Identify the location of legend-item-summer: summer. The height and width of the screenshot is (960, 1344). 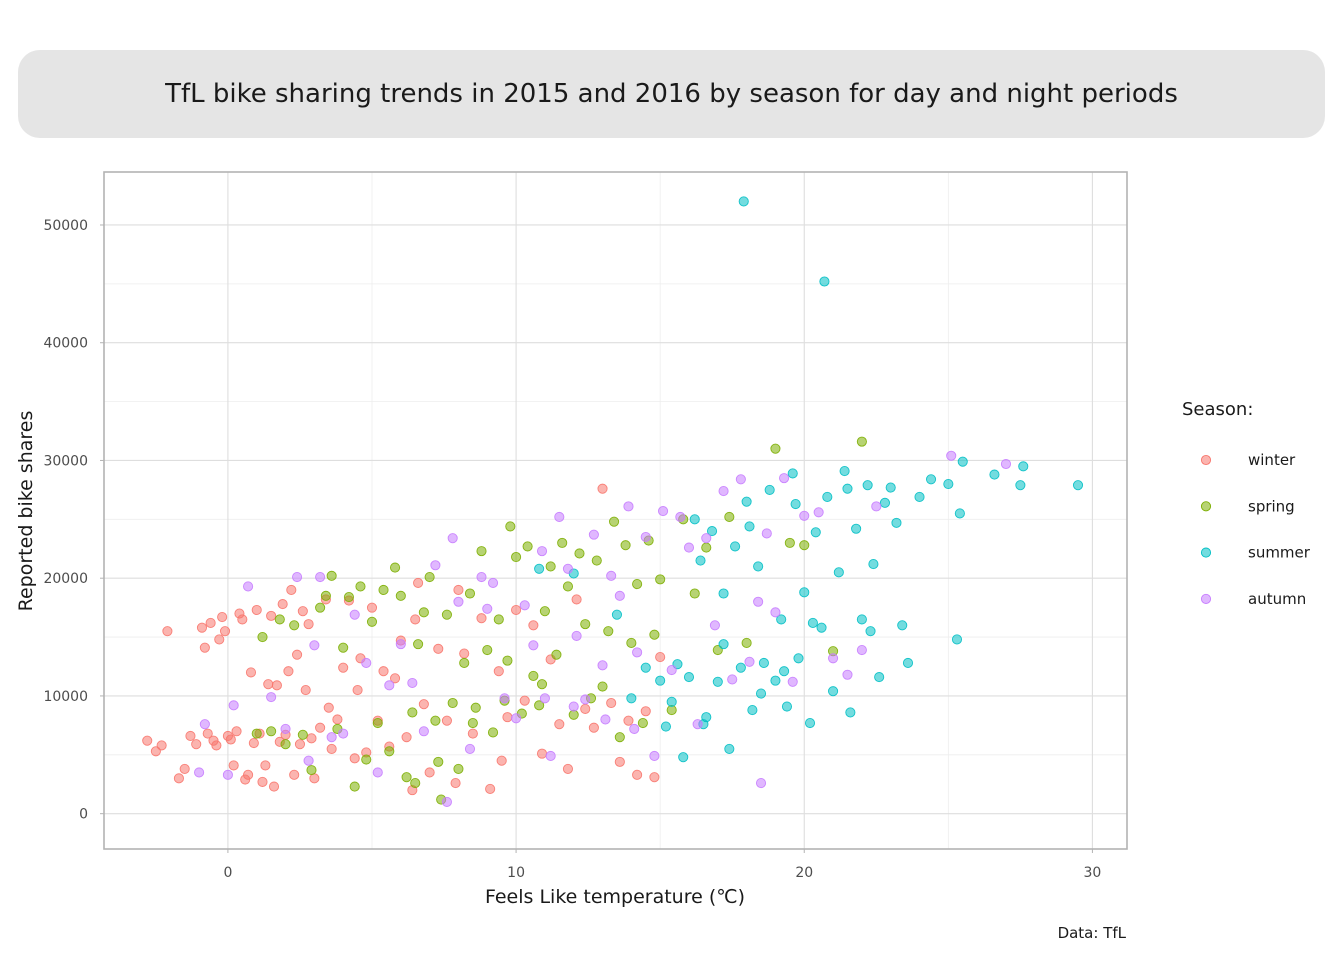
(1255, 553).